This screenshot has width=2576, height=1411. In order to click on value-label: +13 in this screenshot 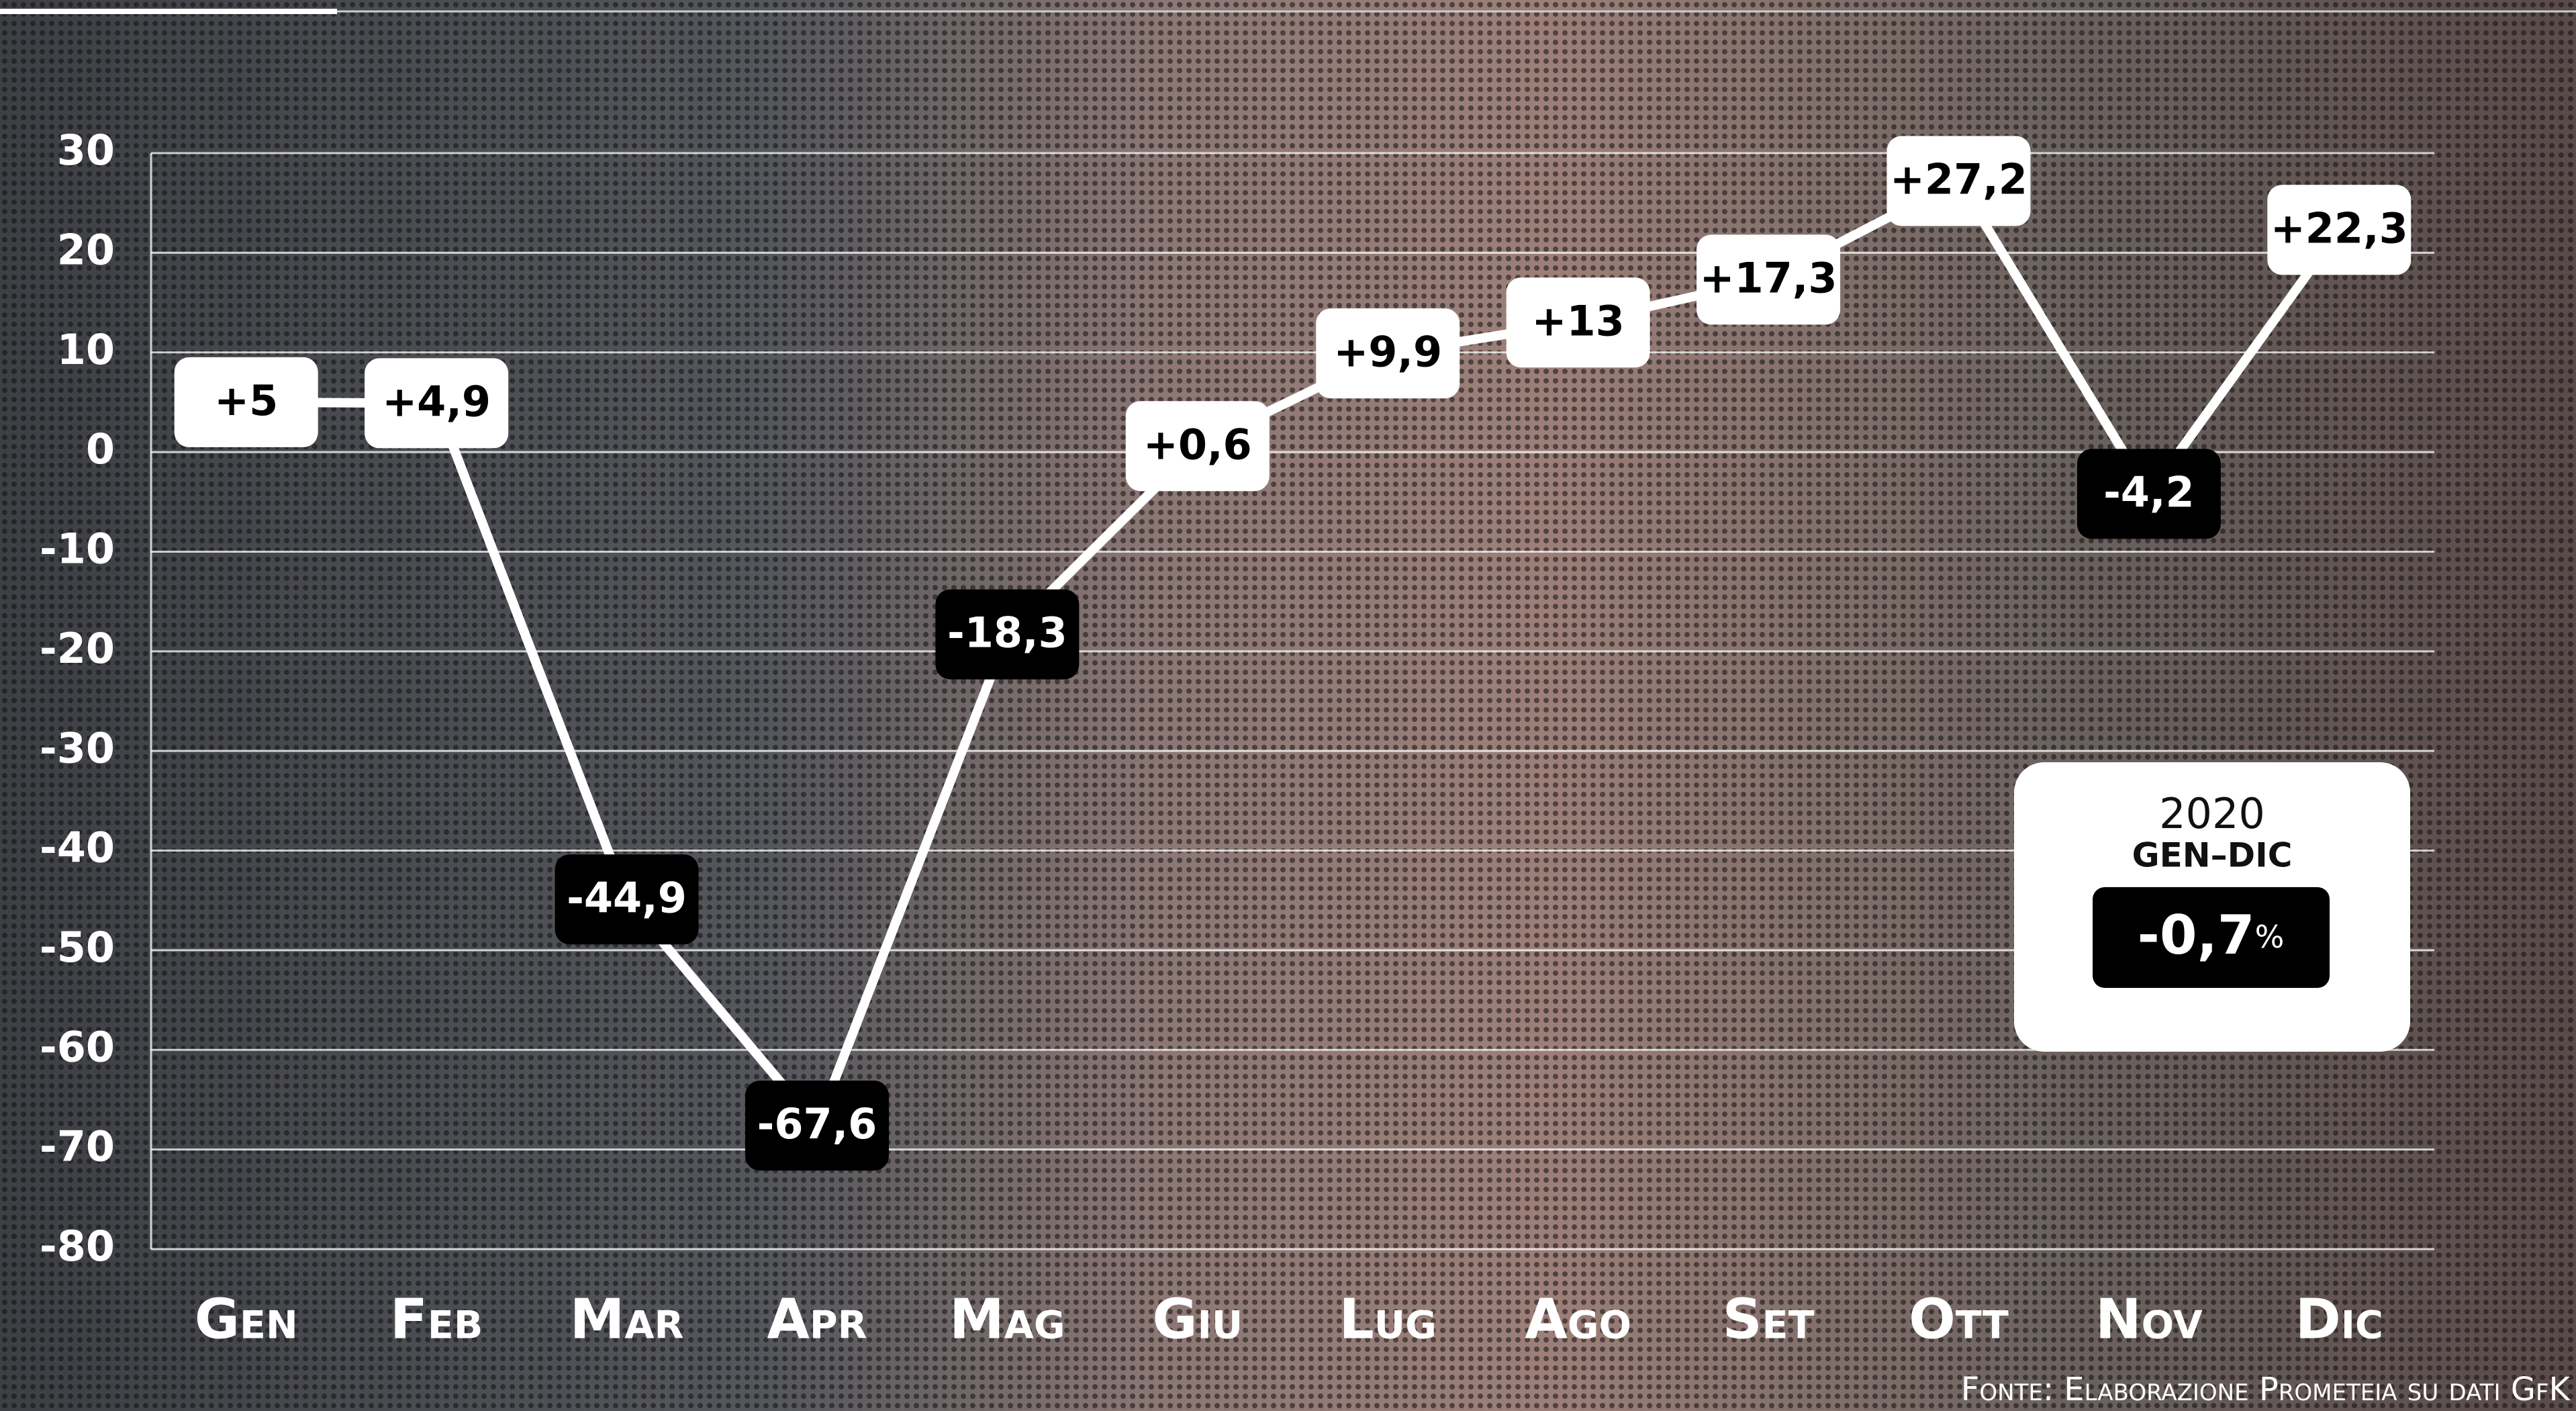, I will do `click(1578, 320)`.